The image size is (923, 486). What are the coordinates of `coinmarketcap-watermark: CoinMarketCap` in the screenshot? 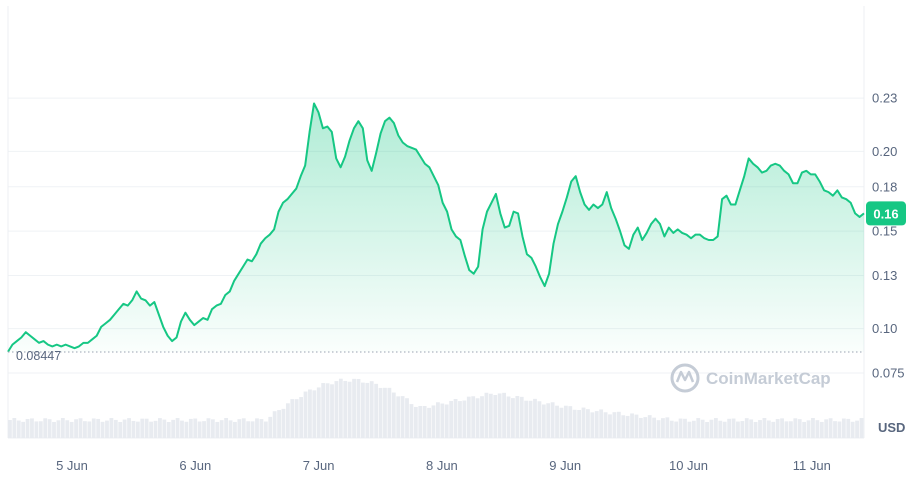 It's located at (750, 378).